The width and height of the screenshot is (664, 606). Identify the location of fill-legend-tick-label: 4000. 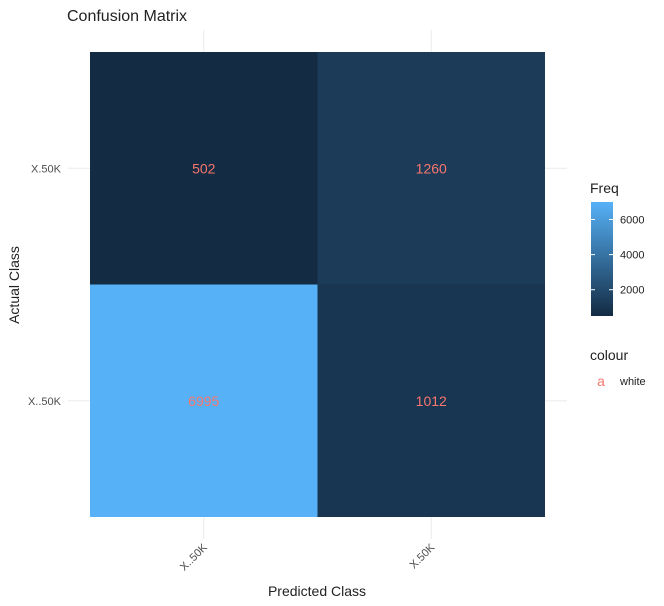
(632, 256).